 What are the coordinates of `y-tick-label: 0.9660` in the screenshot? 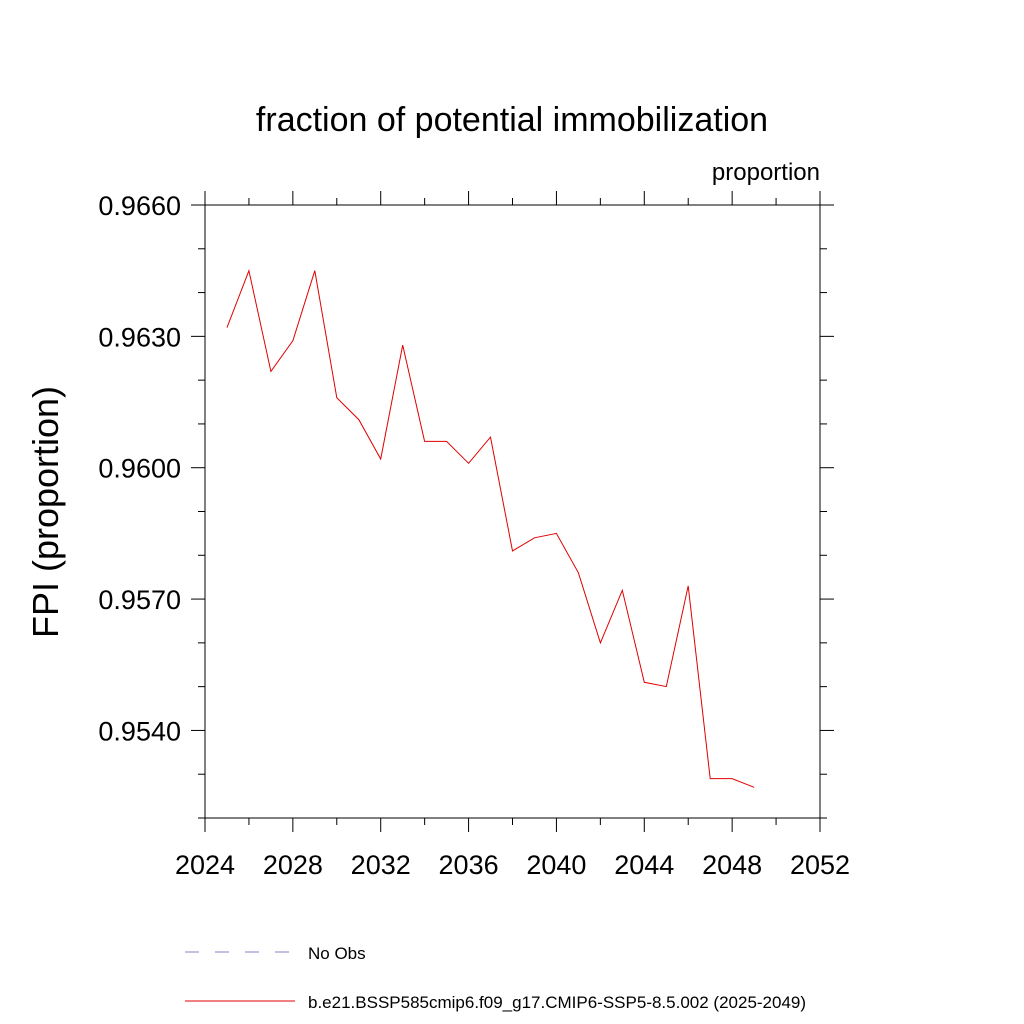 It's located at (139, 206).